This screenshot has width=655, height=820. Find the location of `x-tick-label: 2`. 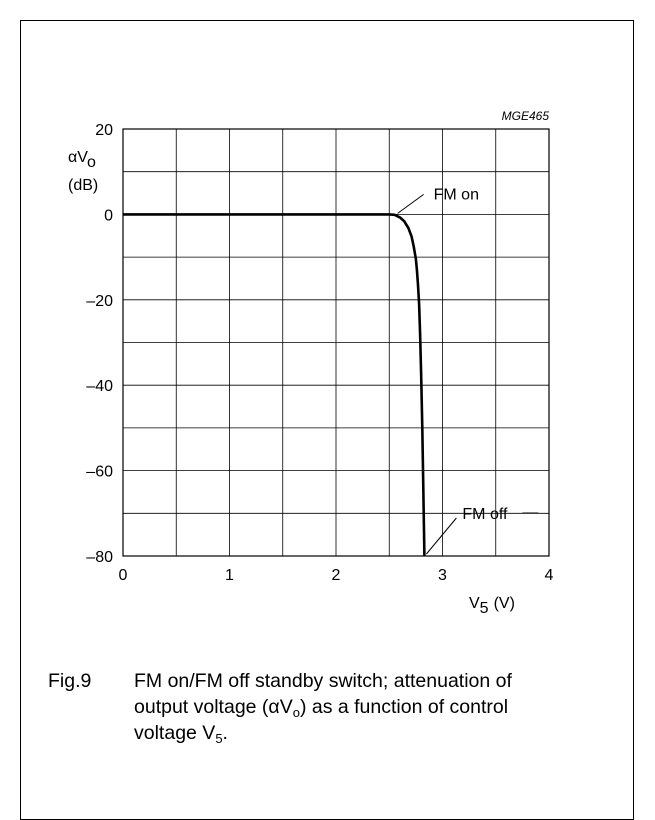

x-tick-label: 2 is located at coordinates (336, 575).